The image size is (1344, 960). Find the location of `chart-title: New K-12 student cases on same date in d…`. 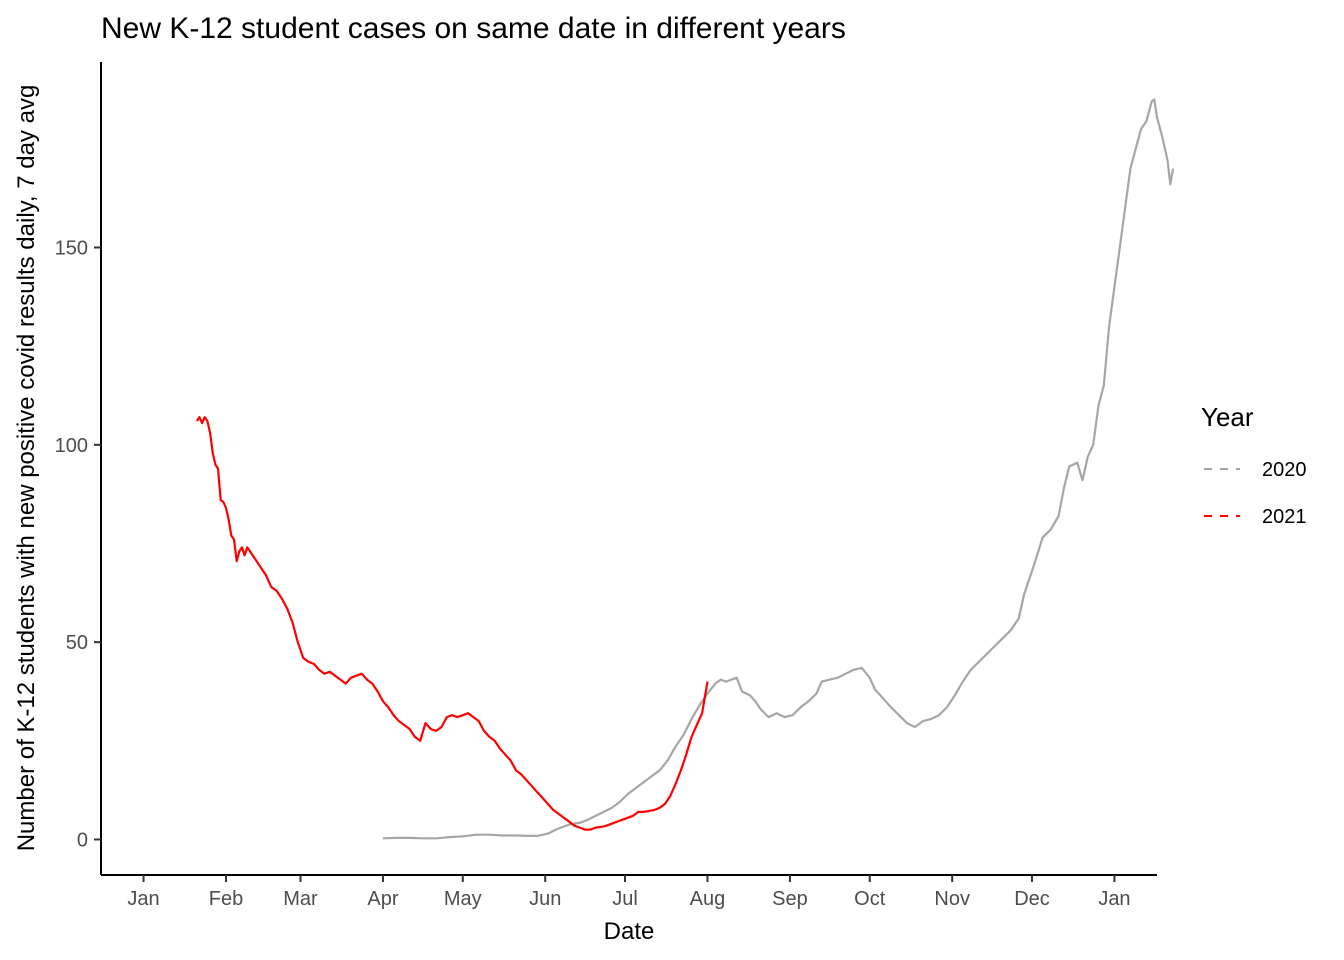

chart-title: New K-12 student cases on same date in d… is located at coordinates (473, 28).